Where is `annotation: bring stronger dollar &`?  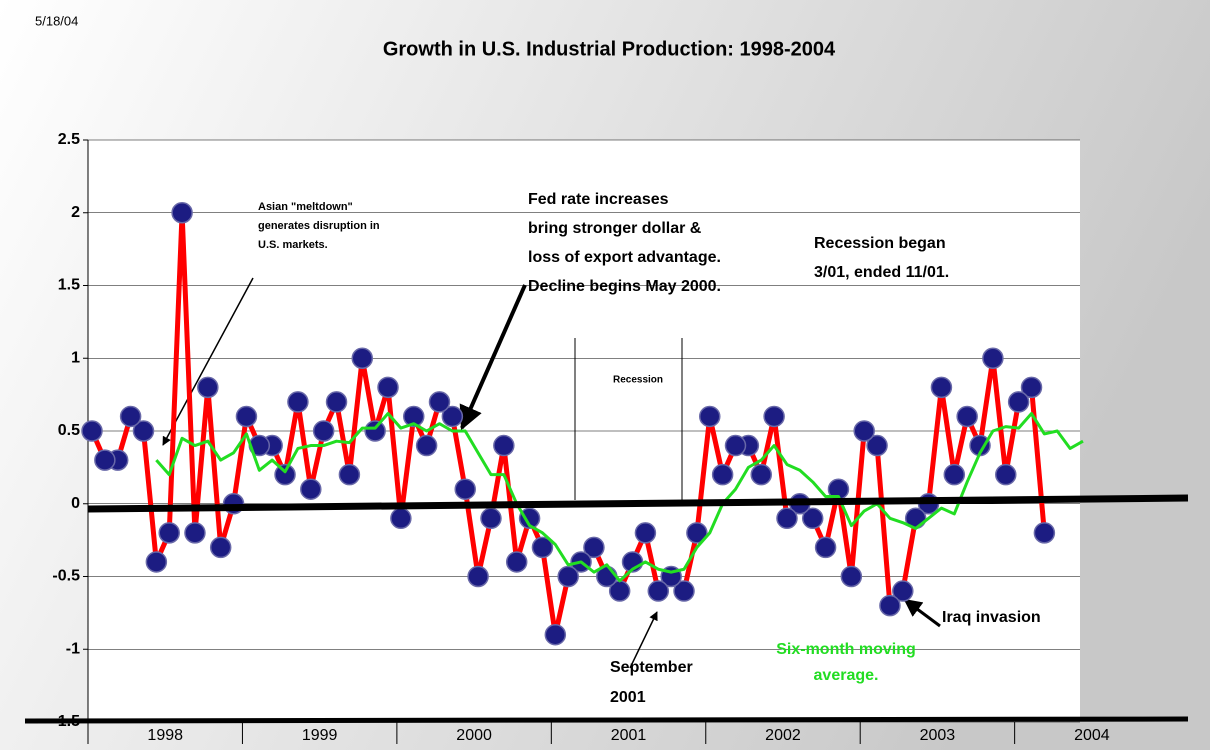 annotation: bring stronger dollar & is located at coordinates (615, 228).